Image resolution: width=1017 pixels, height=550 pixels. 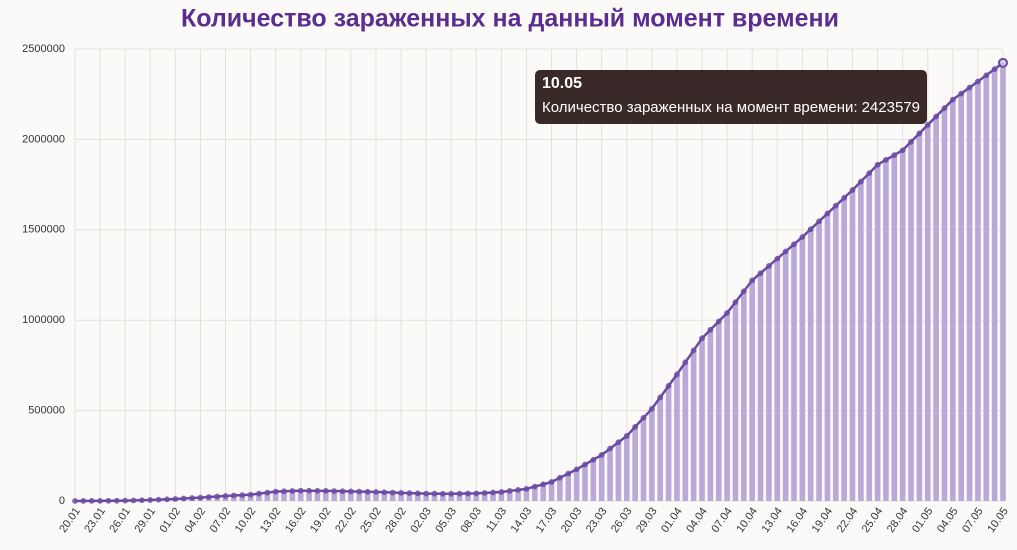 What do you see at coordinates (271, 520) in the screenshot?
I see `x-tick-label: 13.02` at bounding box center [271, 520].